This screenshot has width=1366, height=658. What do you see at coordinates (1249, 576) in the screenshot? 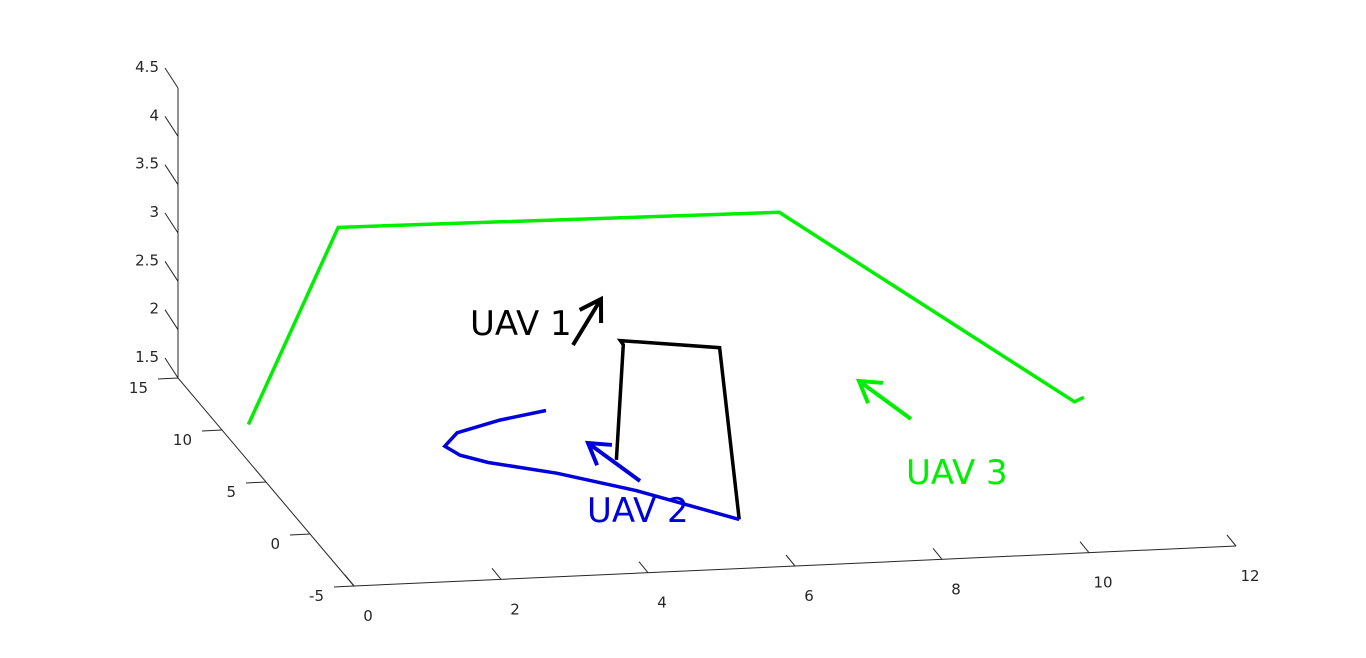
I see `x-tick-label: 12` at bounding box center [1249, 576].